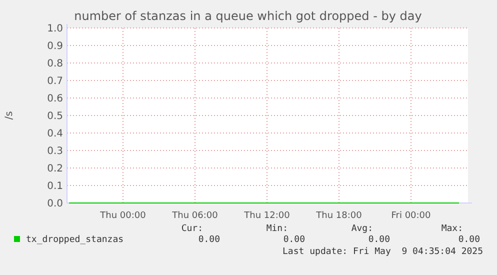 Image resolution: width=497 pixels, height=275 pixels. Describe the element at coordinates (55, 186) in the screenshot. I see `y-tick-label: 0.1` at that location.